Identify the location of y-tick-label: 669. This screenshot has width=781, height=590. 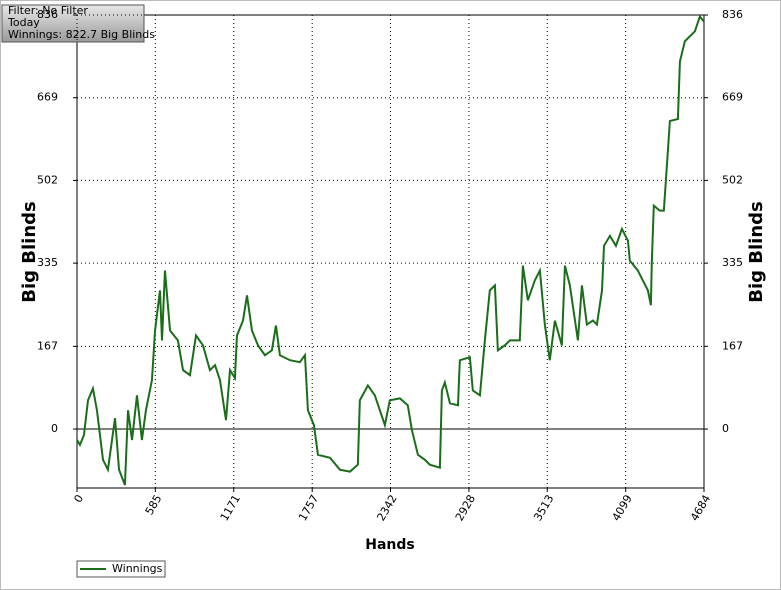
(47, 97).